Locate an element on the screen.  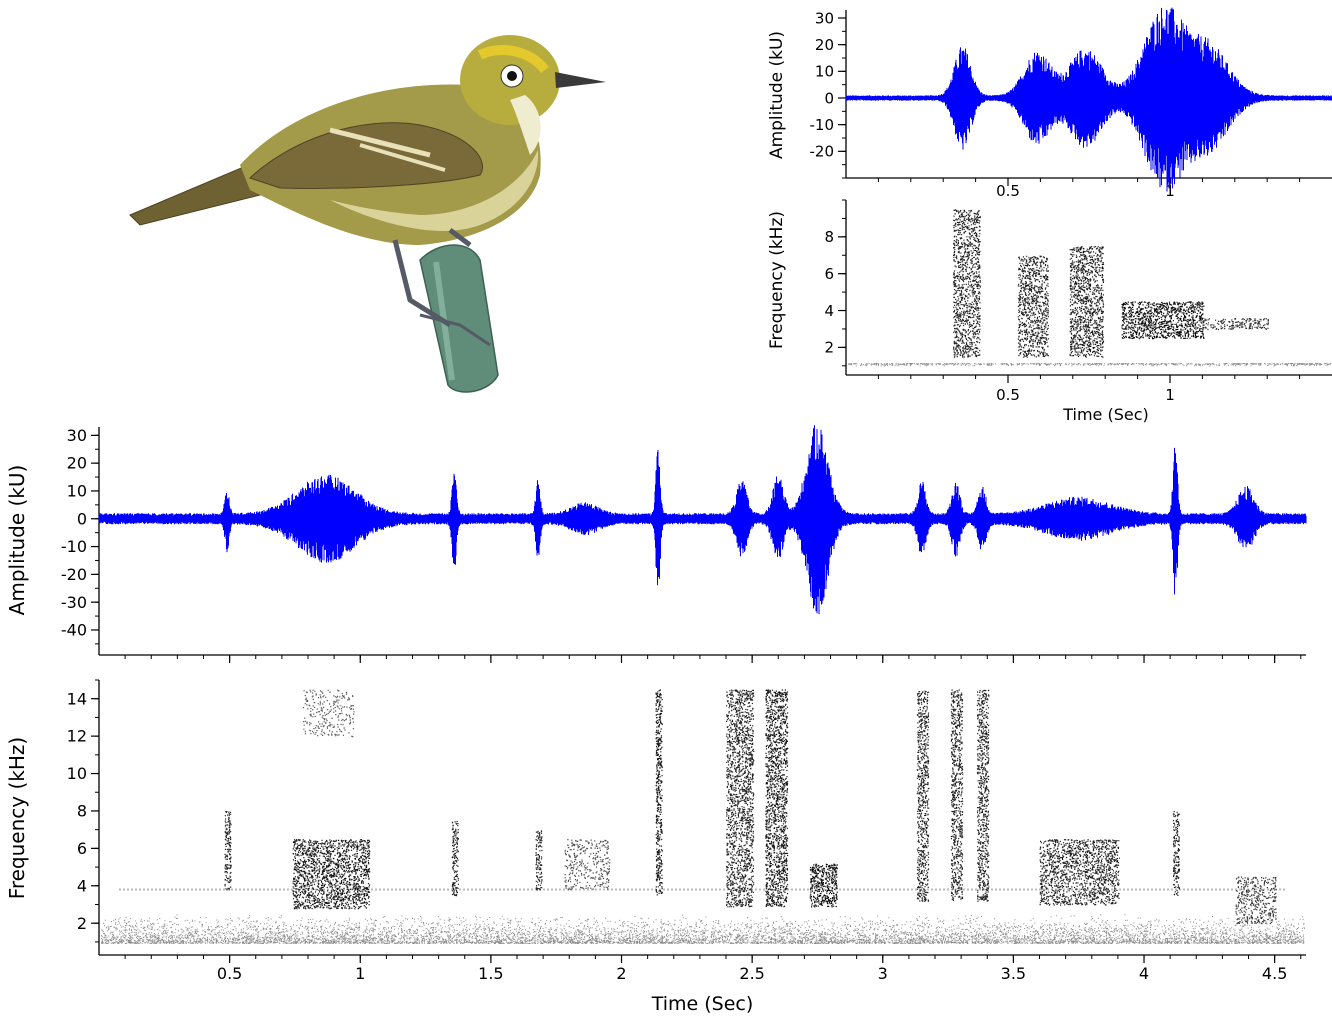
spectrogram-pixels is located at coordinates (1089, 288).